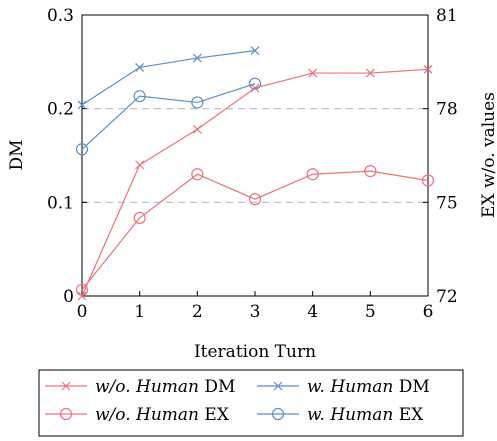  Describe the element at coordinates (447, 16) in the screenshot. I see `y-tick-label-right: 81` at that location.